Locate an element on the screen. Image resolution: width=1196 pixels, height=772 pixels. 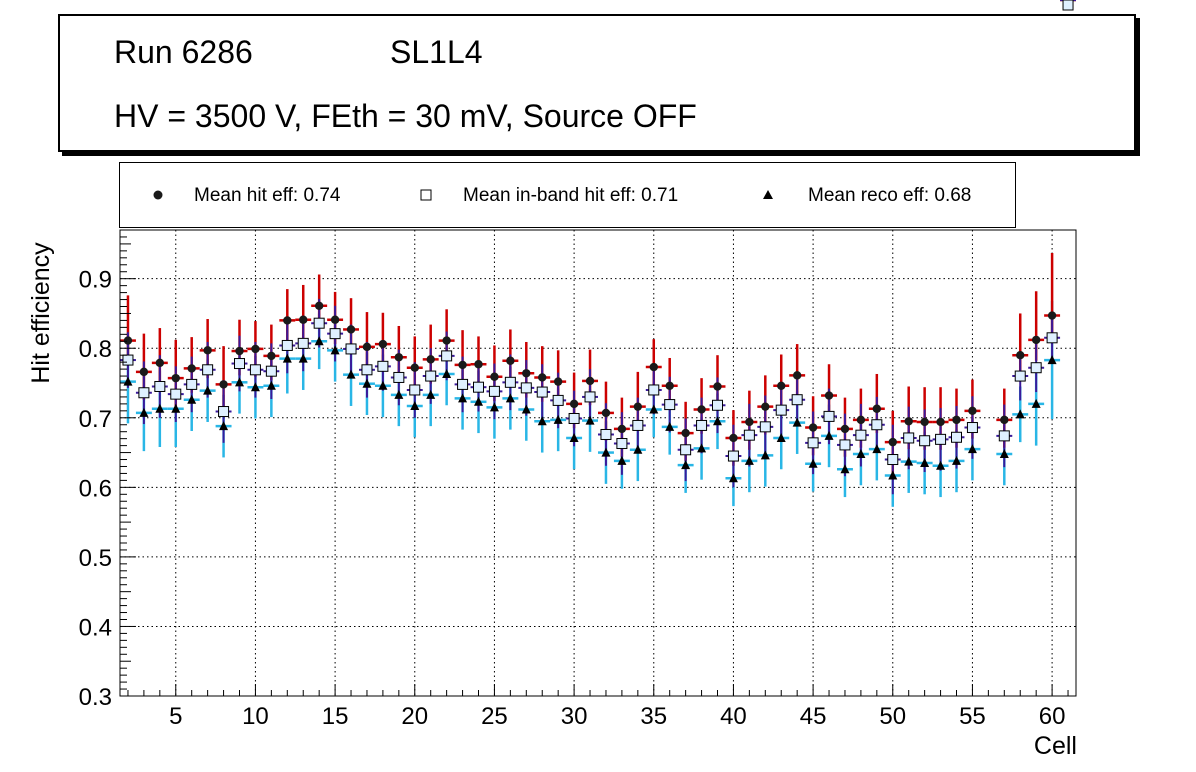
x-tick-label: 55 is located at coordinates (972, 716).